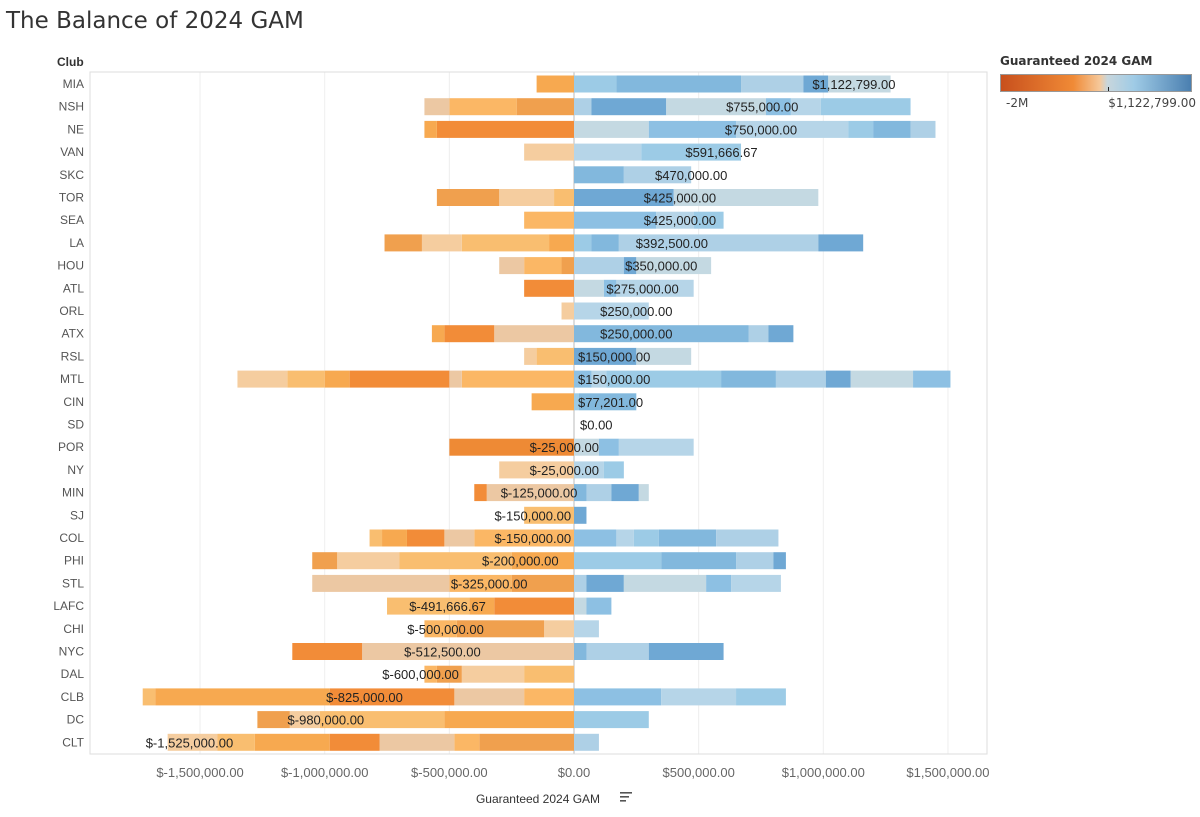  What do you see at coordinates (626, 797) in the screenshot?
I see `sort-icon` at bounding box center [626, 797].